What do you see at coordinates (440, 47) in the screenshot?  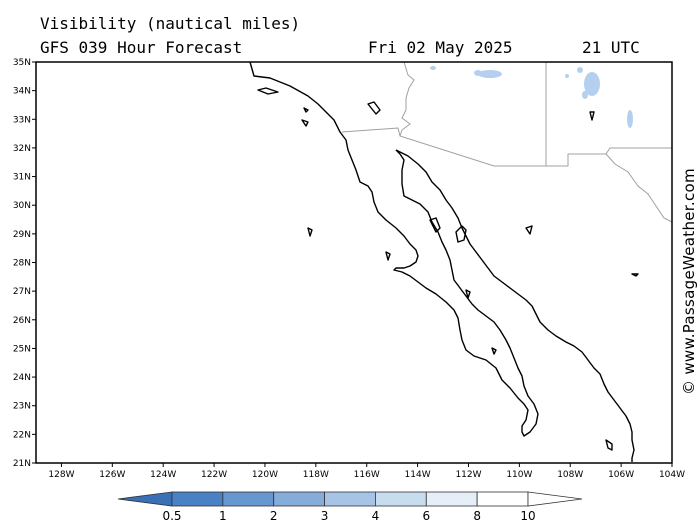 I see `forecast-date: Fri 02 May 2025` at bounding box center [440, 47].